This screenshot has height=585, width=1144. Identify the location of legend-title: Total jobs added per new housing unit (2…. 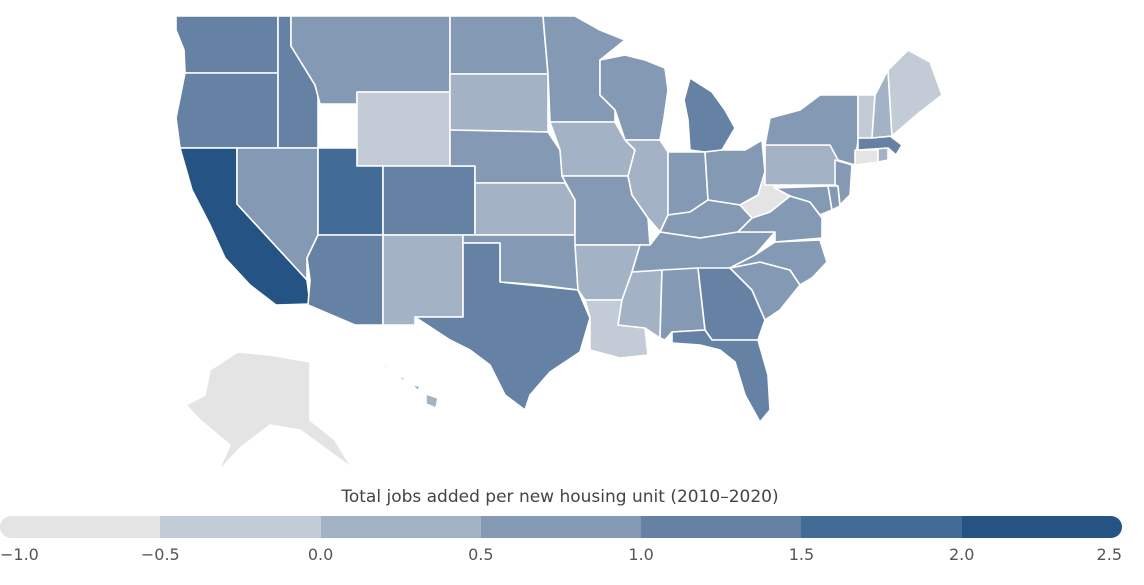
(560, 497).